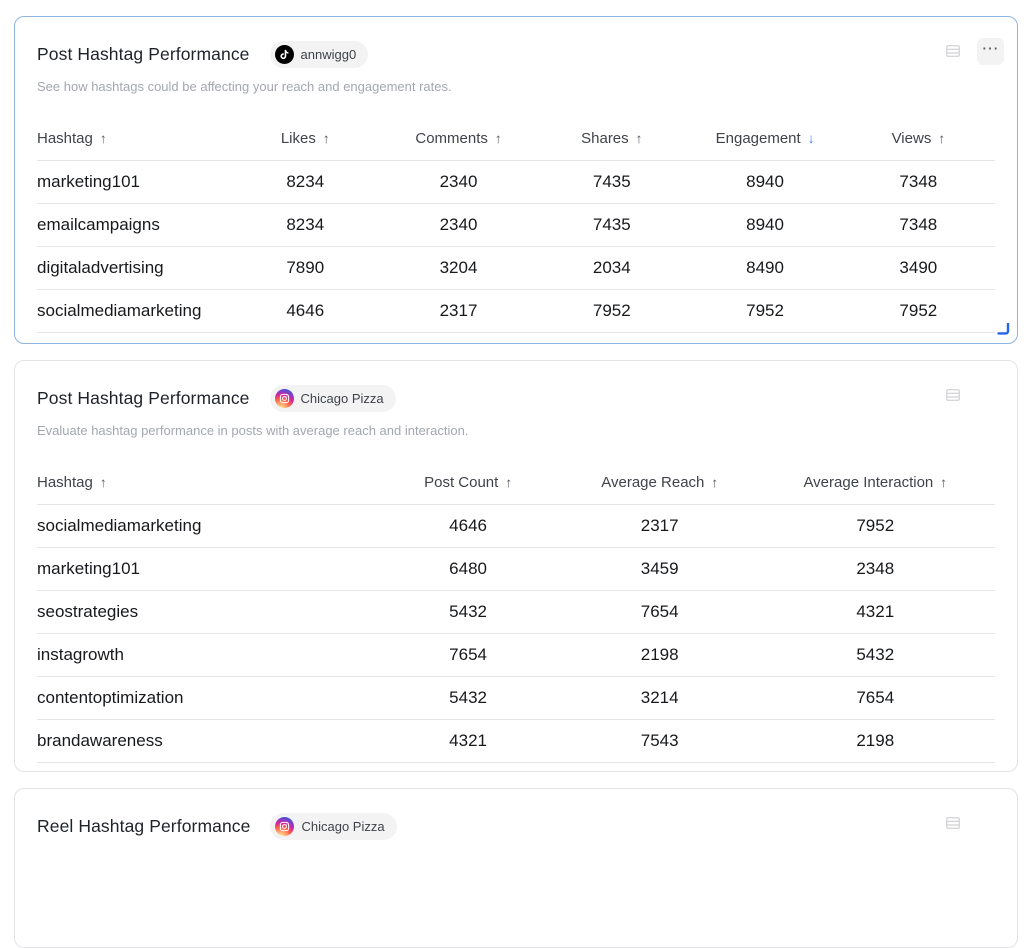  What do you see at coordinates (612, 225) in the screenshot?
I see `metric-value-cell: 7435` at bounding box center [612, 225].